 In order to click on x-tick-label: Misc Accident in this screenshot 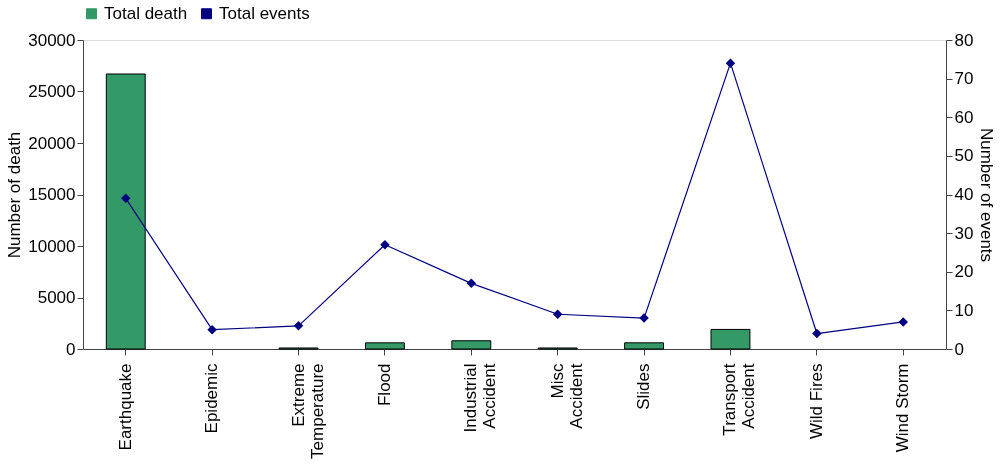, I will do `click(566, 396)`.